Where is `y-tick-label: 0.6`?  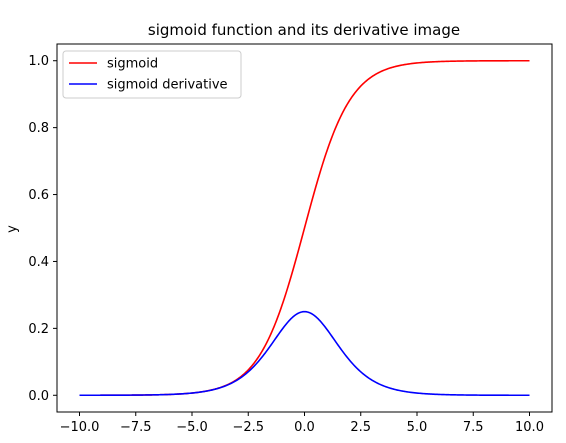
y-tick-label: 0.6 is located at coordinates (38, 195).